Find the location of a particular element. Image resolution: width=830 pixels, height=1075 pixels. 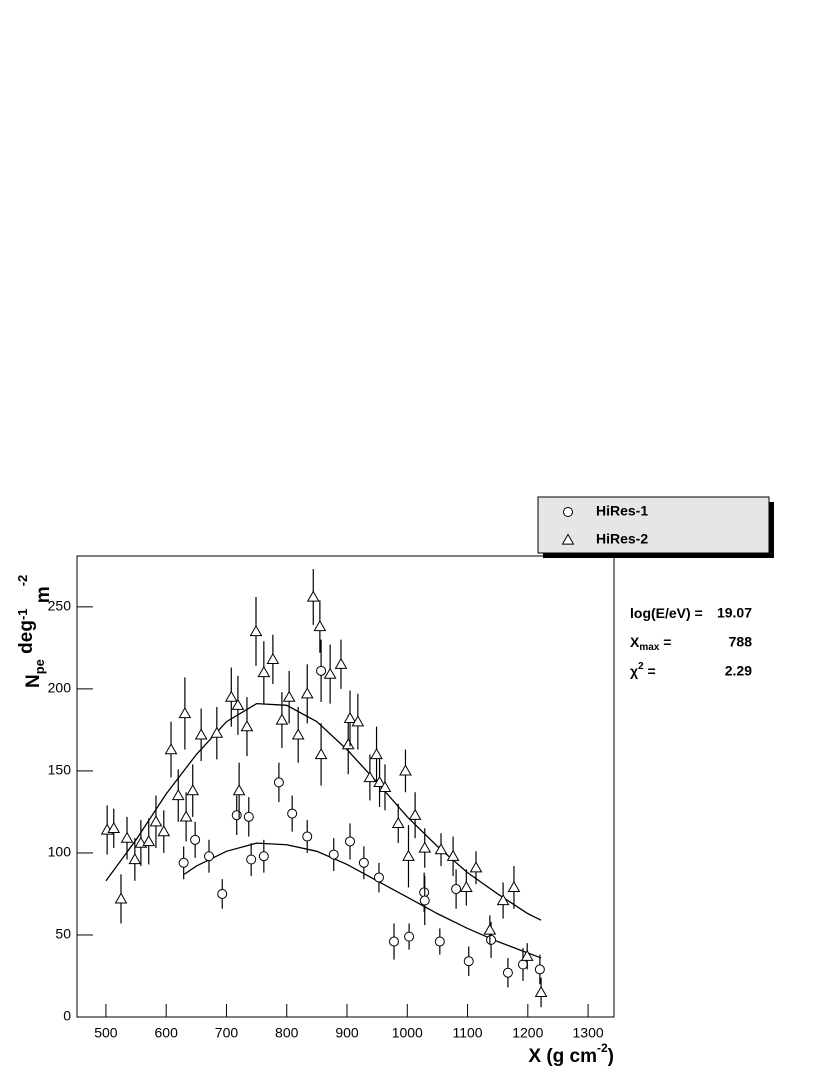

stat-label: log(E/eV) = is located at coordinates (666, 613).